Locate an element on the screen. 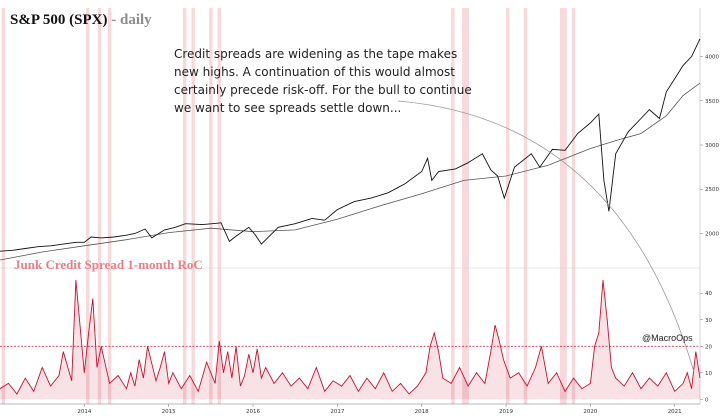 Image resolution: width=720 pixels, height=416 pixels. rate-tick-label-30: 30 is located at coordinates (708, 321).